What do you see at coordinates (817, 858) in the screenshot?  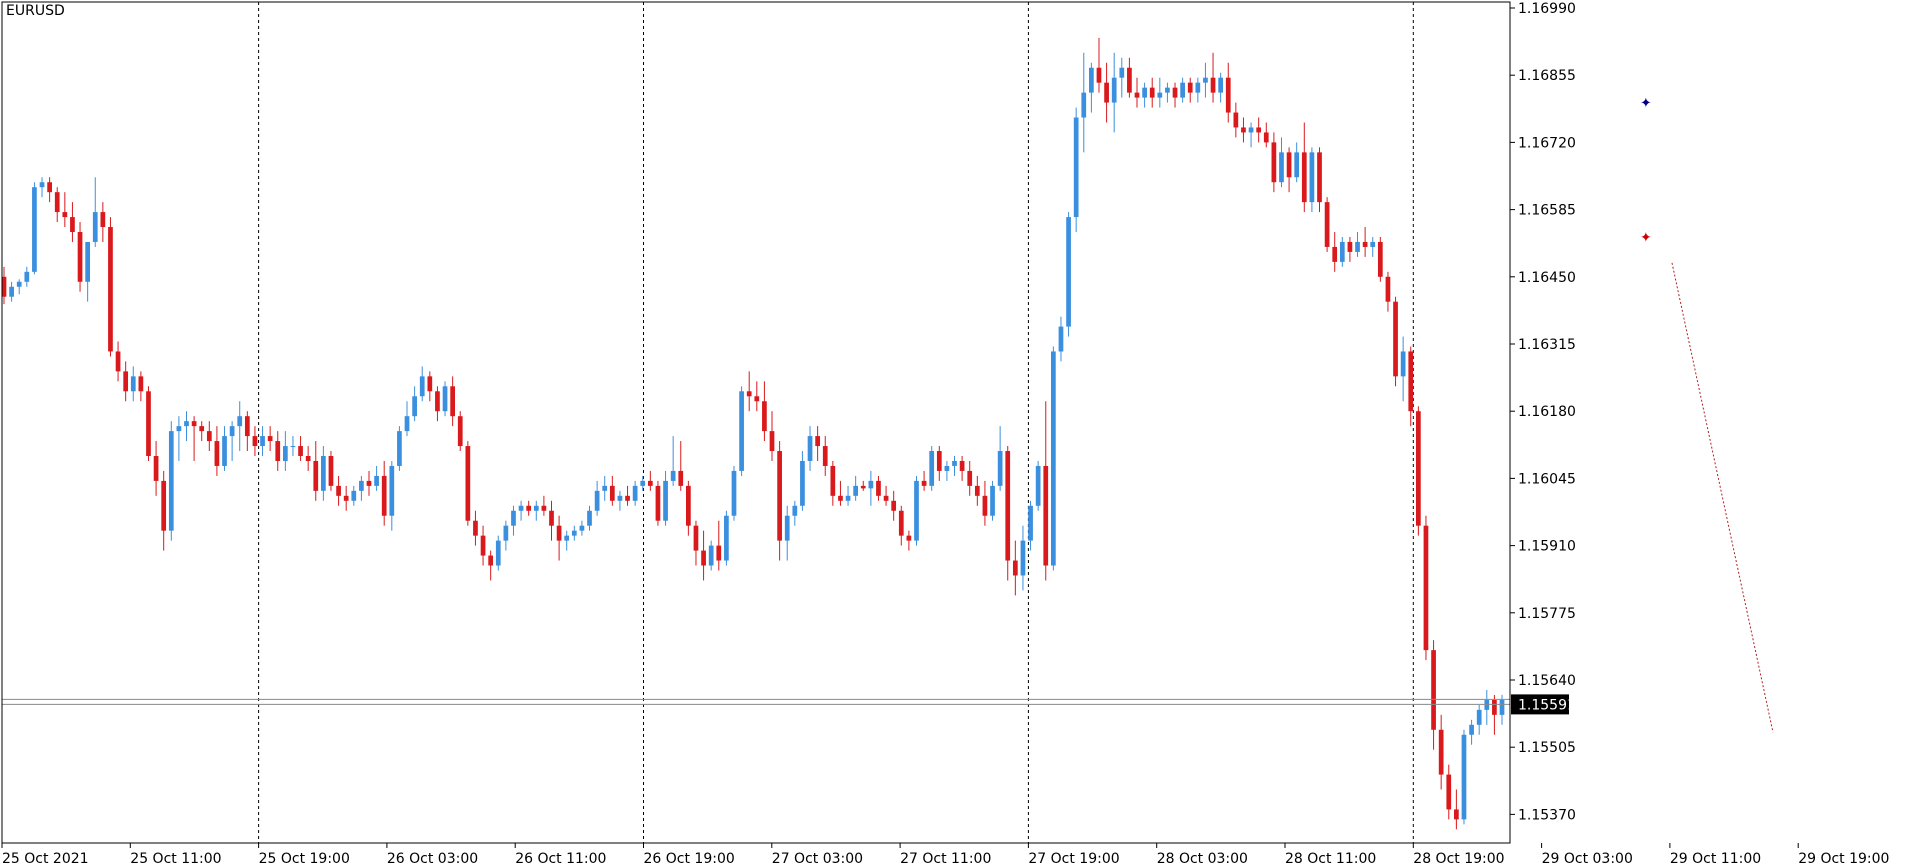 I see `x-tick-label: 27 Oct 03:00` at bounding box center [817, 858].